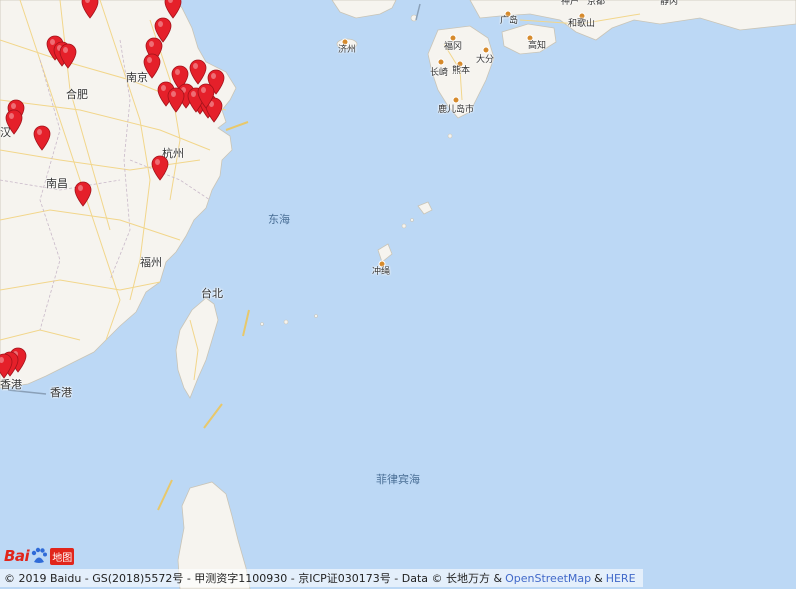 This screenshot has width=796, height=589. I want to click on label-wuhan: 汉, so click(5, 132).